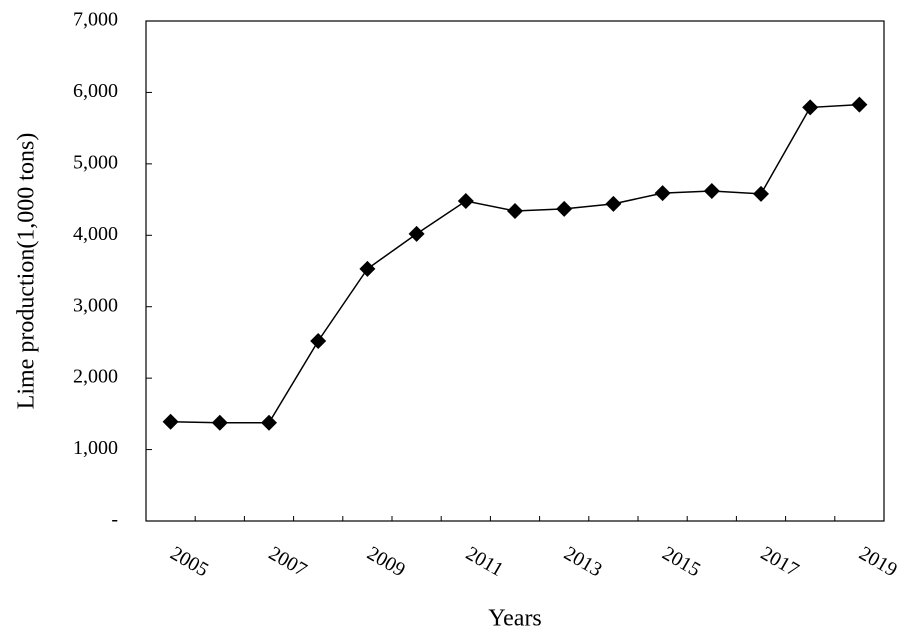 The height and width of the screenshot is (644, 918). I want to click on y-tick-label: 6,000, so click(95, 91).